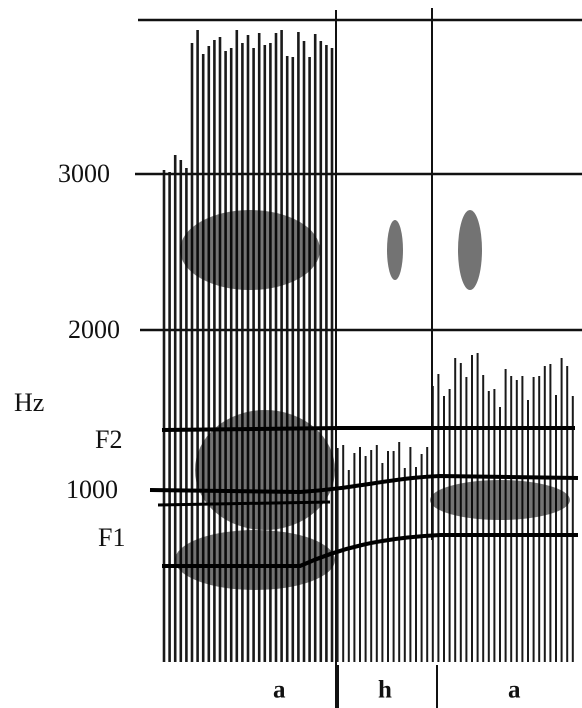 The height and width of the screenshot is (708, 582). Describe the element at coordinates (84, 173) in the screenshot. I see `tick-label: 3000` at that location.